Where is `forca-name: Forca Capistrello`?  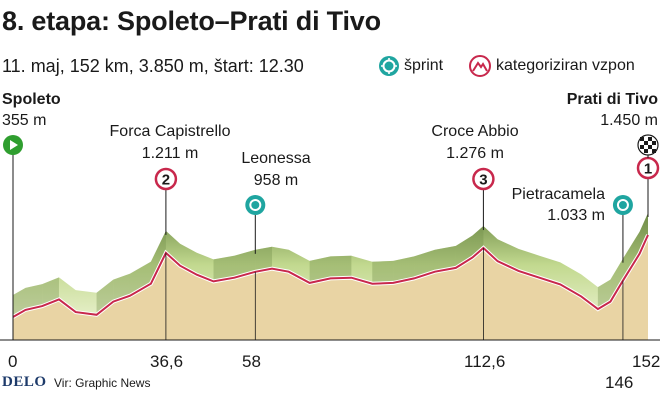
forca-name: Forca Capistrello is located at coordinates (170, 131).